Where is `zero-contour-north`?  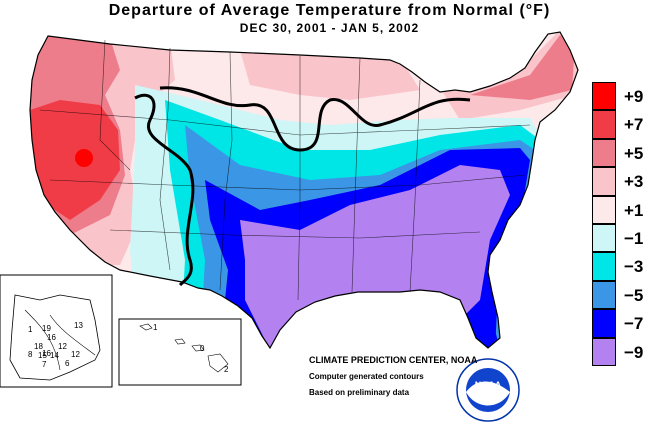
zero-contour-north is located at coordinates (315, 119).